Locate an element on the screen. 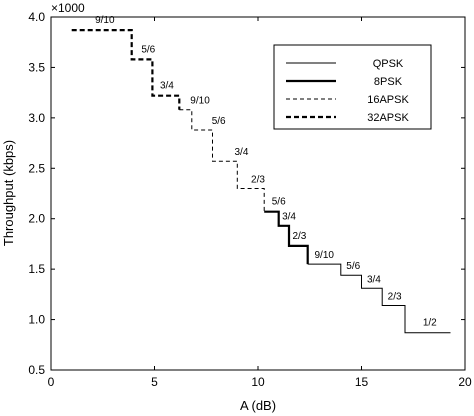  x-tick-label: 10 is located at coordinates (258, 382).